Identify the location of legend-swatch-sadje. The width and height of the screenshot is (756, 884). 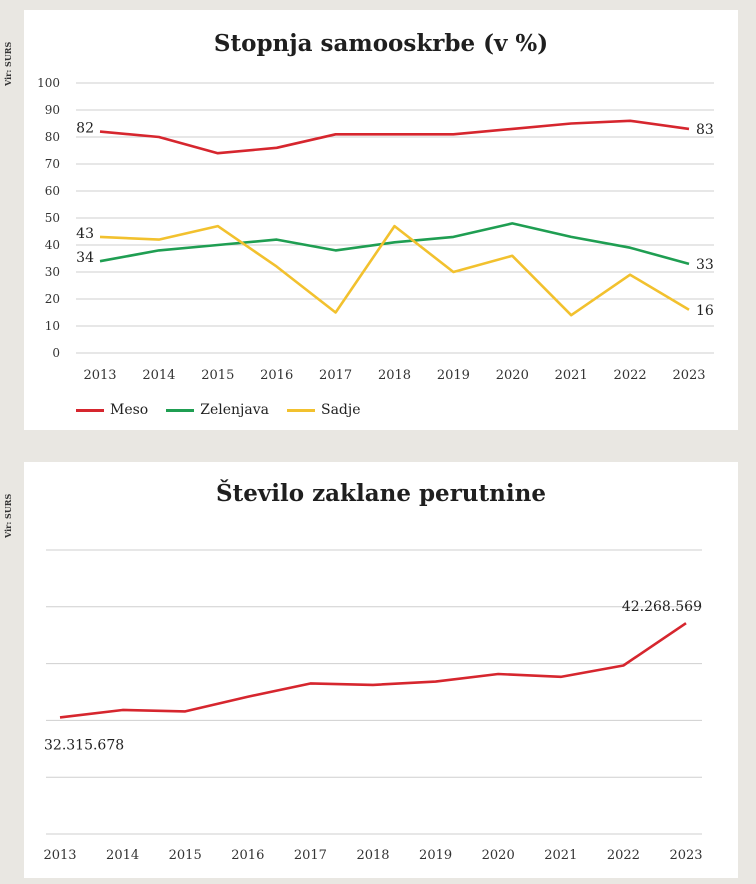
(300, 410).